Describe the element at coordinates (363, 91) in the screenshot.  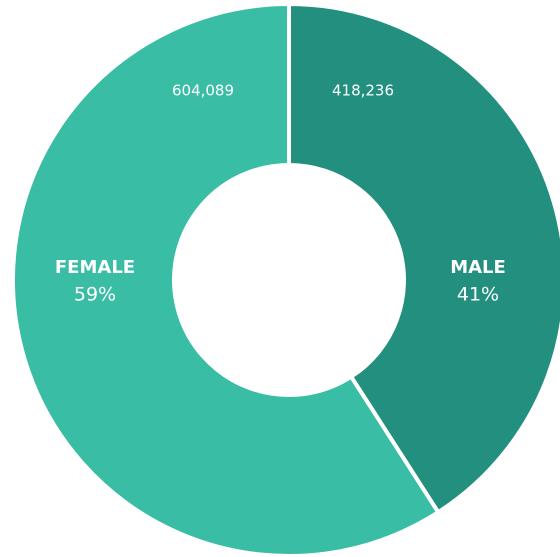
I see `value-label: 418,236` at that location.